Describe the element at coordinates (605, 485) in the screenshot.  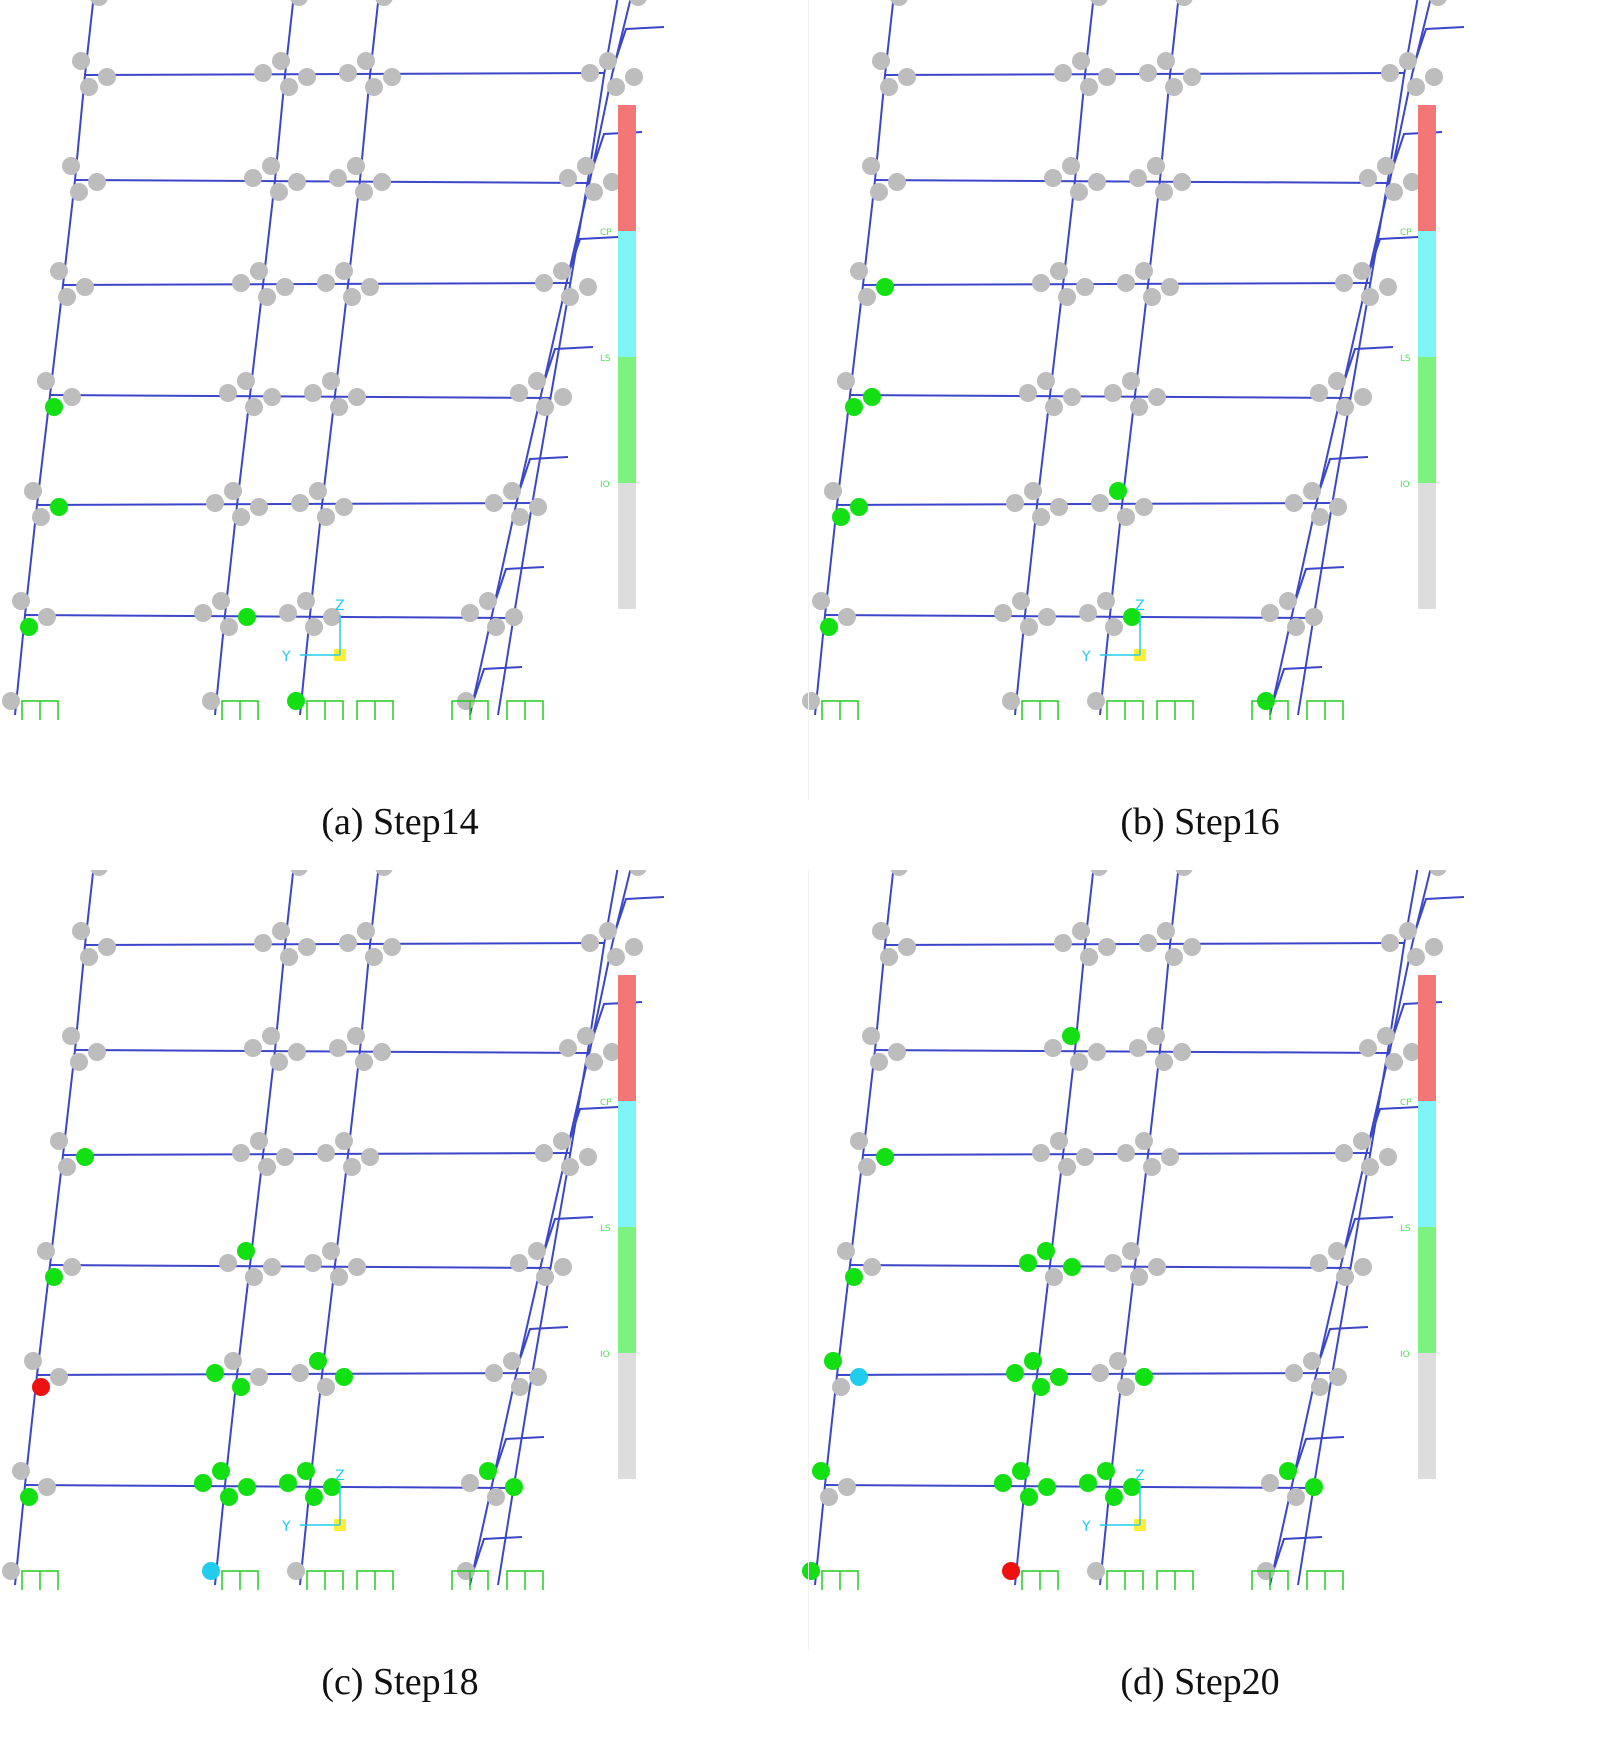
I see `legend-label-io: IO` at that location.